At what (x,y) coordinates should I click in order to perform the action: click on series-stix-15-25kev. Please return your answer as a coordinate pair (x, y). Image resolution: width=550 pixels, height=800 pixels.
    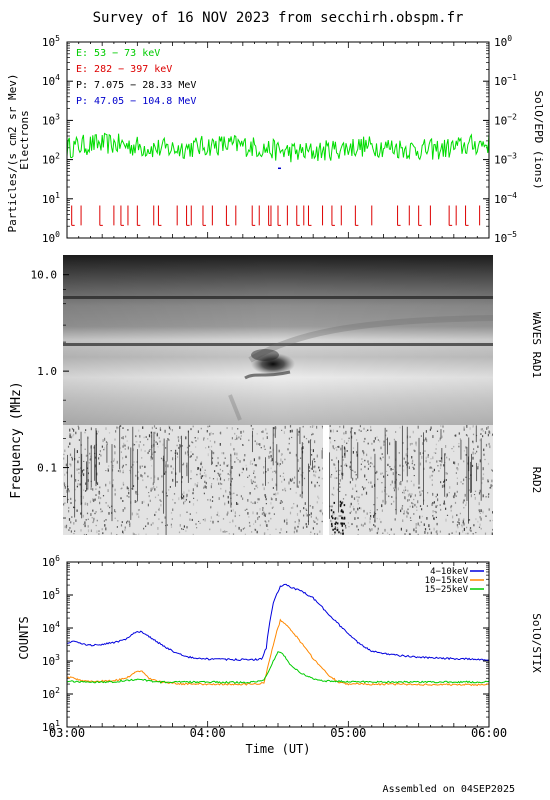
    Looking at the image, I should click on (278, 667).